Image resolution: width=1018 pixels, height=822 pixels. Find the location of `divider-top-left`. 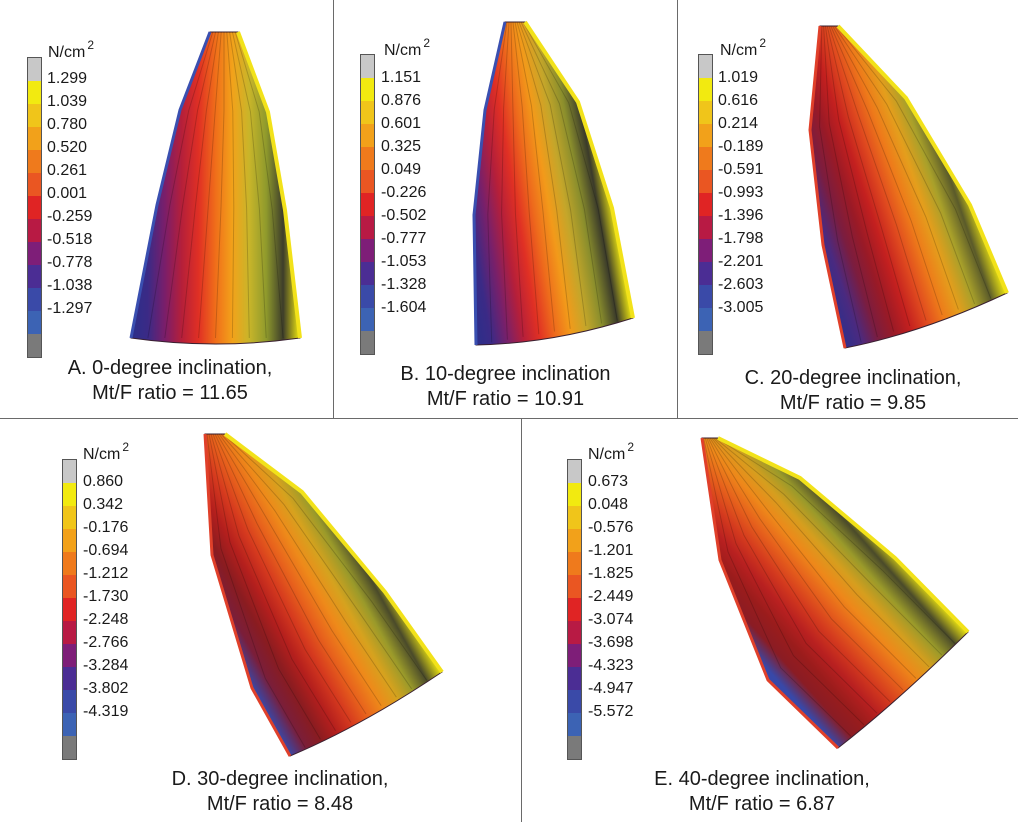

divider-top-left is located at coordinates (333, 209).